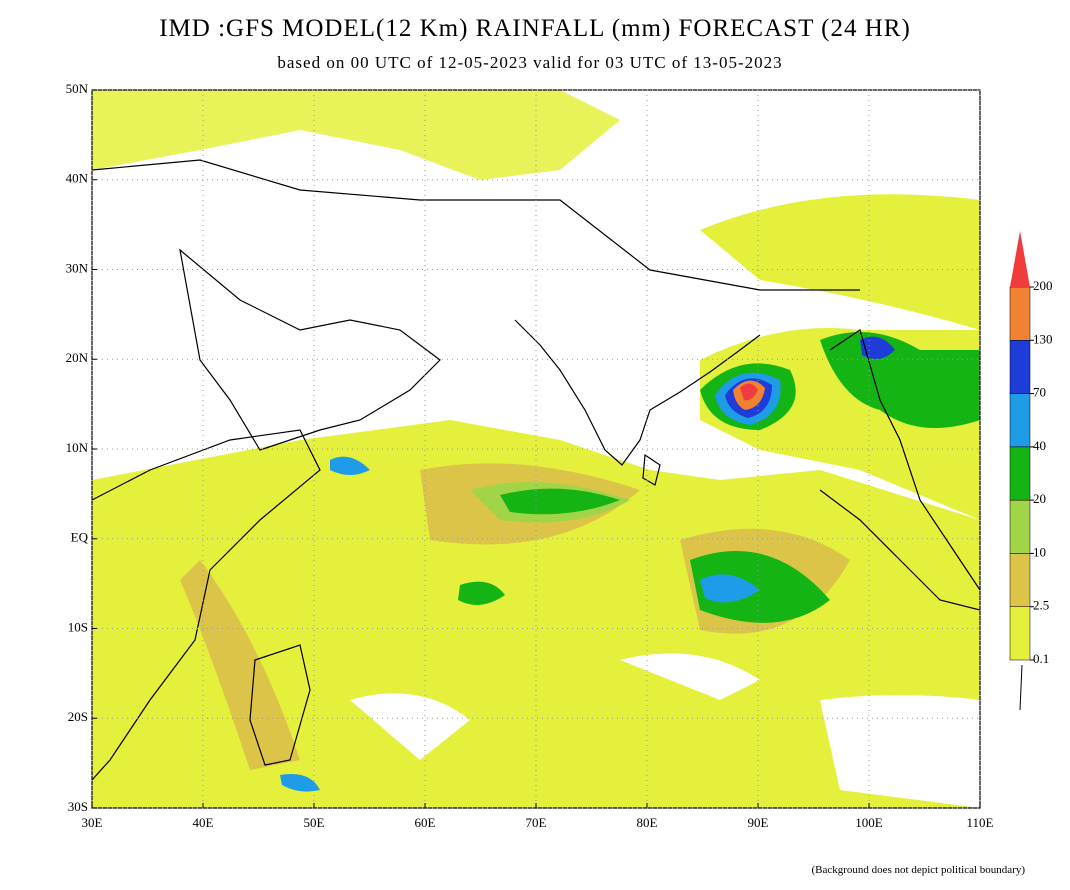  Describe the element at coordinates (758, 822) in the screenshot. I see `lon-tick-label: 90E` at that location.